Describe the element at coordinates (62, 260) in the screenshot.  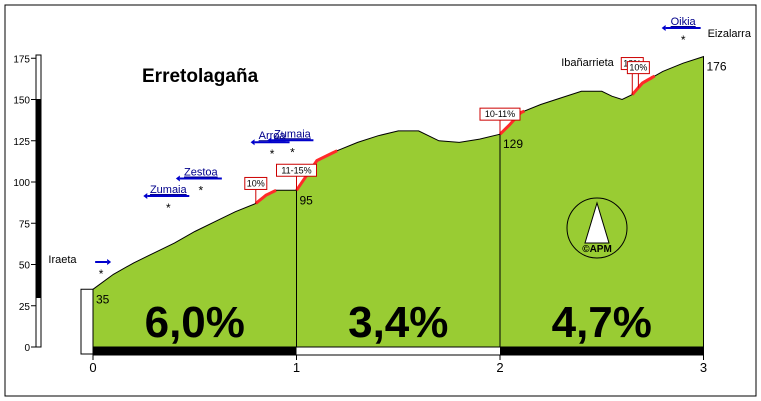
I see `place-name-label: Iraeta` at that location.